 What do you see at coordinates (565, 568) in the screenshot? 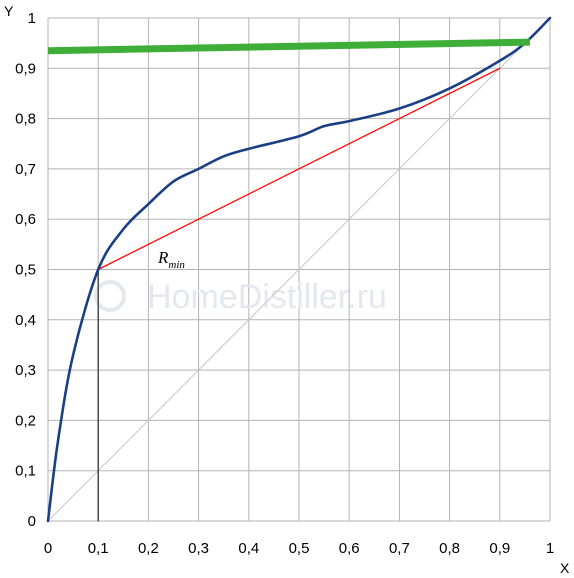
I see `x-axis-title: X` at bounding box center [565, 568].